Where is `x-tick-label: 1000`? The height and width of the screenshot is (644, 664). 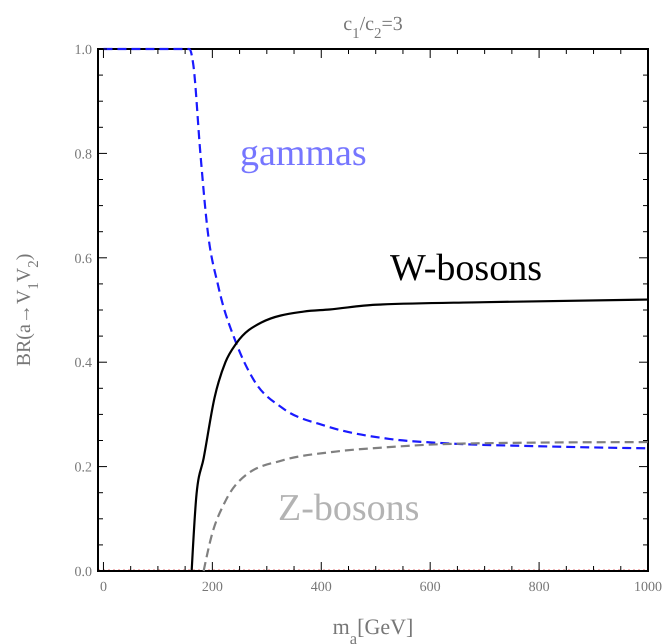 x-tick-label: 1000 is located at coordinates (648, 587).